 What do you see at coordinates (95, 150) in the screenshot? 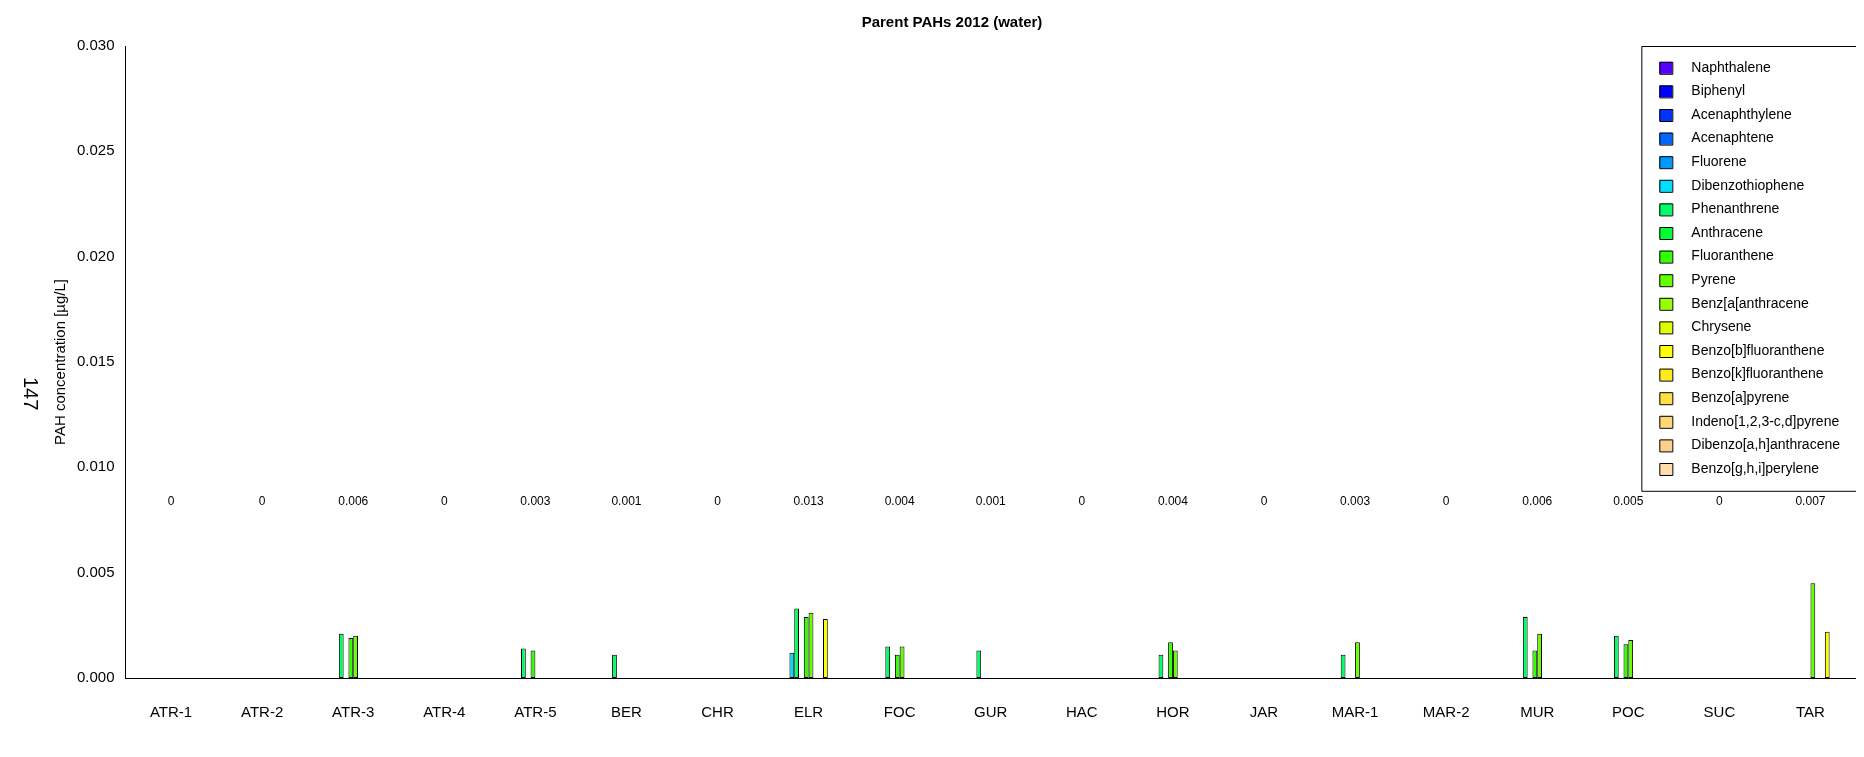
I see `y-tick-label: 0.025` at bounding box center [95, 150].